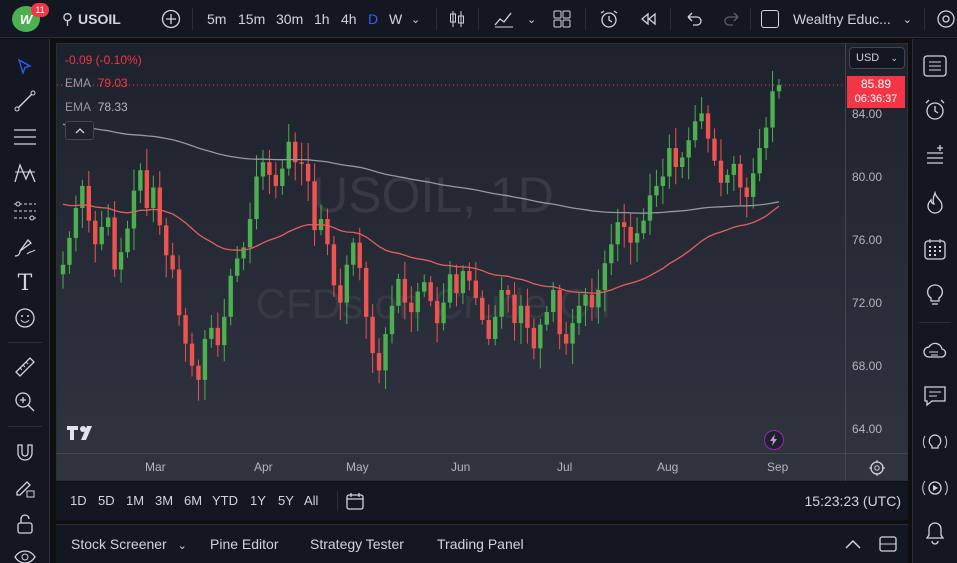  I want to click on draw-mode-tool, so click(25, 488).